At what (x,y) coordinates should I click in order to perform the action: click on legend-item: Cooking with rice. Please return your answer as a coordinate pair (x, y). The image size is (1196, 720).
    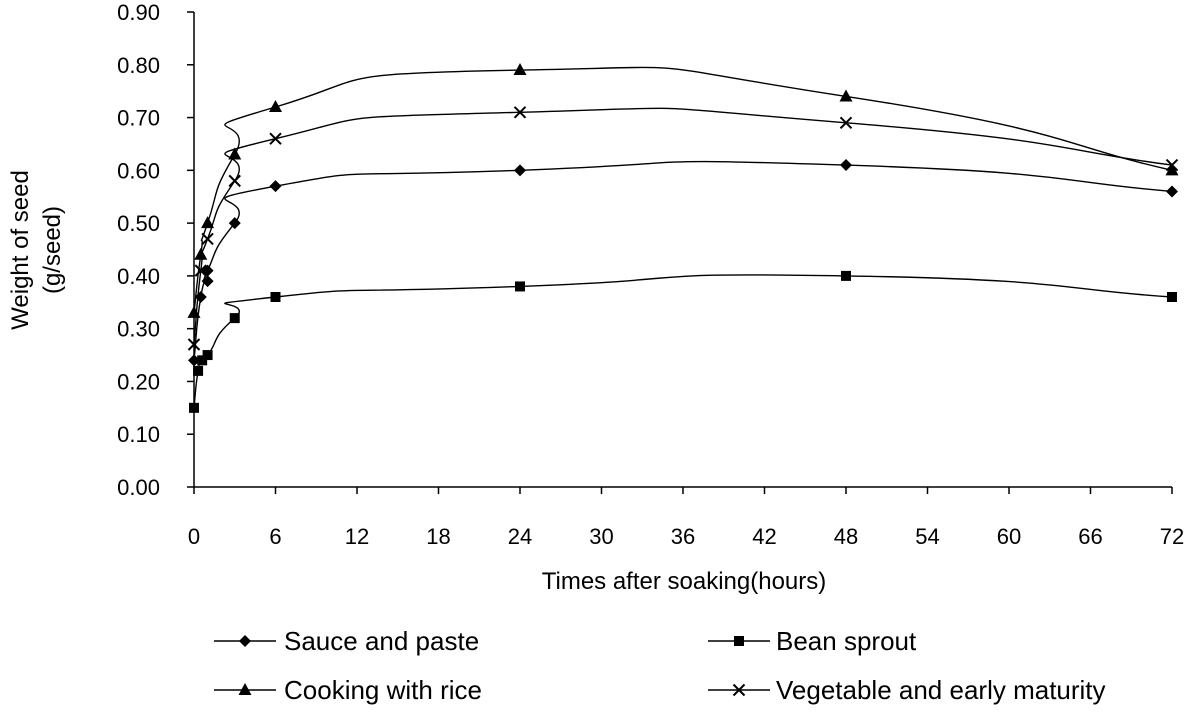
    Looking at the image, I should click on (348, 690).